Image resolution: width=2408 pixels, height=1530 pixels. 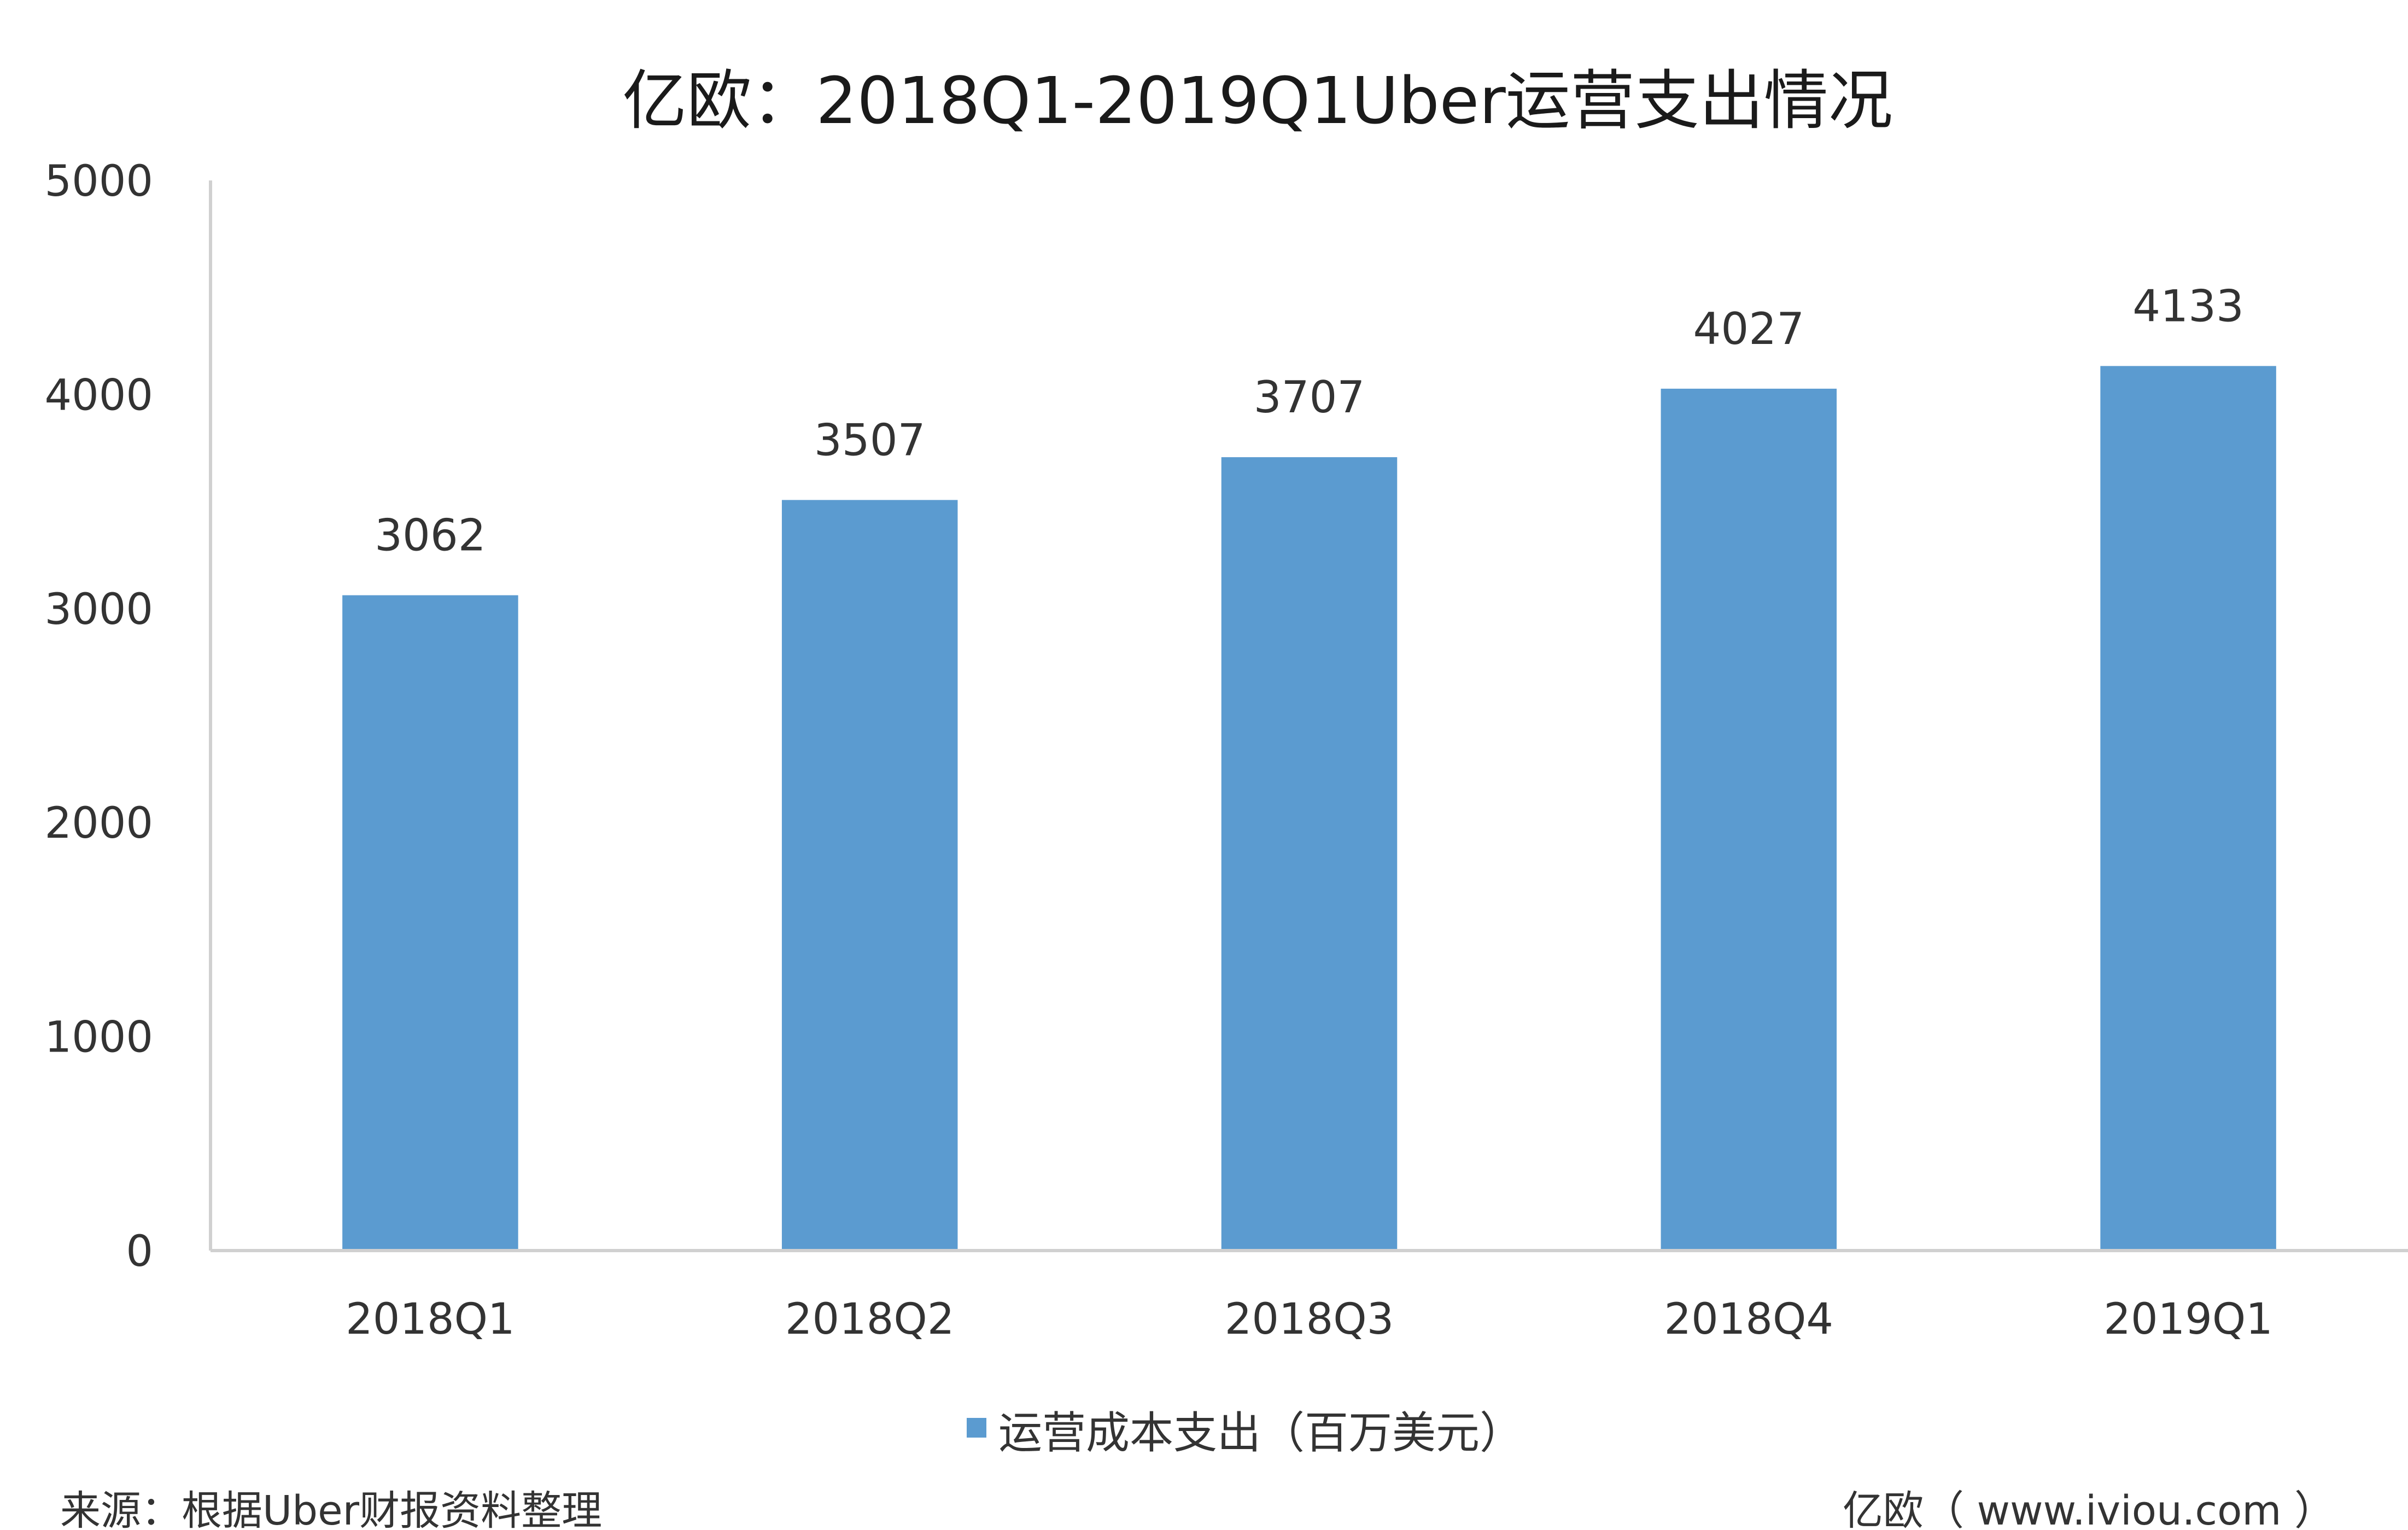 What do you see at coordinates (2188, 1319) in the screenshot?
I see `x-tick-label: 2019Q1` at bounding box center [2188, 1319].